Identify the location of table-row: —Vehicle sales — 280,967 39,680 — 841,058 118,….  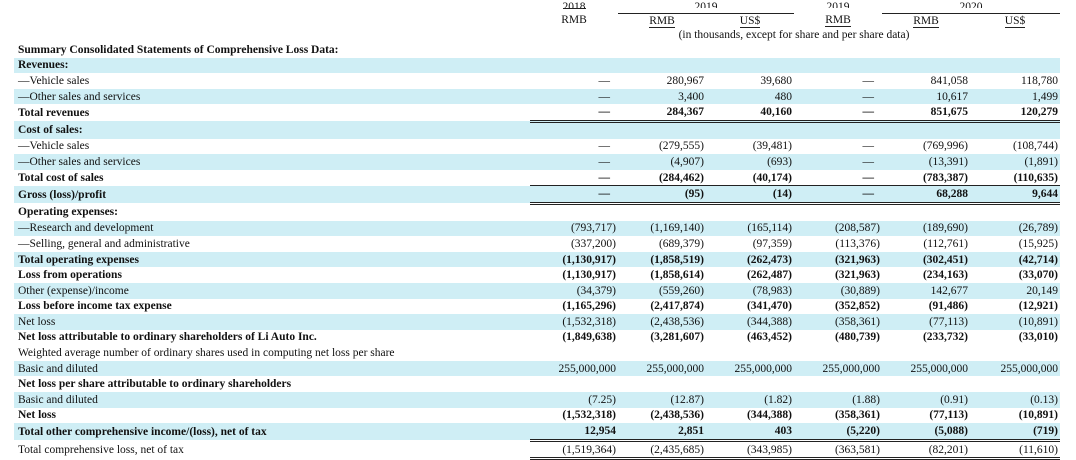
(537, 81).